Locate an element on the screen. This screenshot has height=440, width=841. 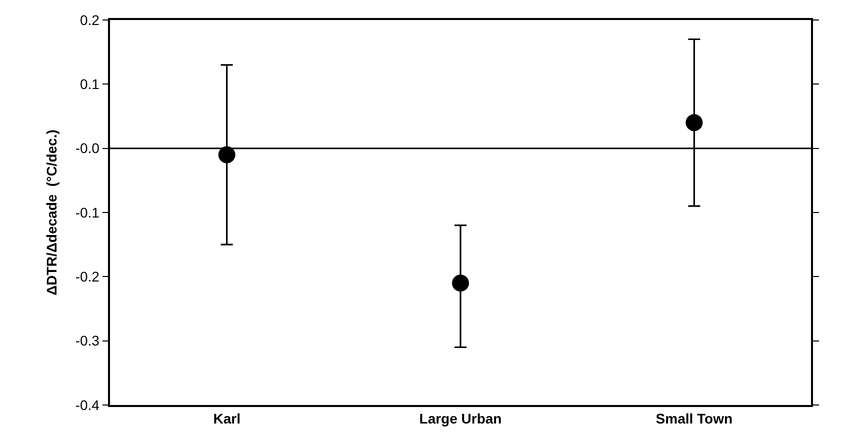
y-tick-label: -0.4 is located at coordinates (87, 404).